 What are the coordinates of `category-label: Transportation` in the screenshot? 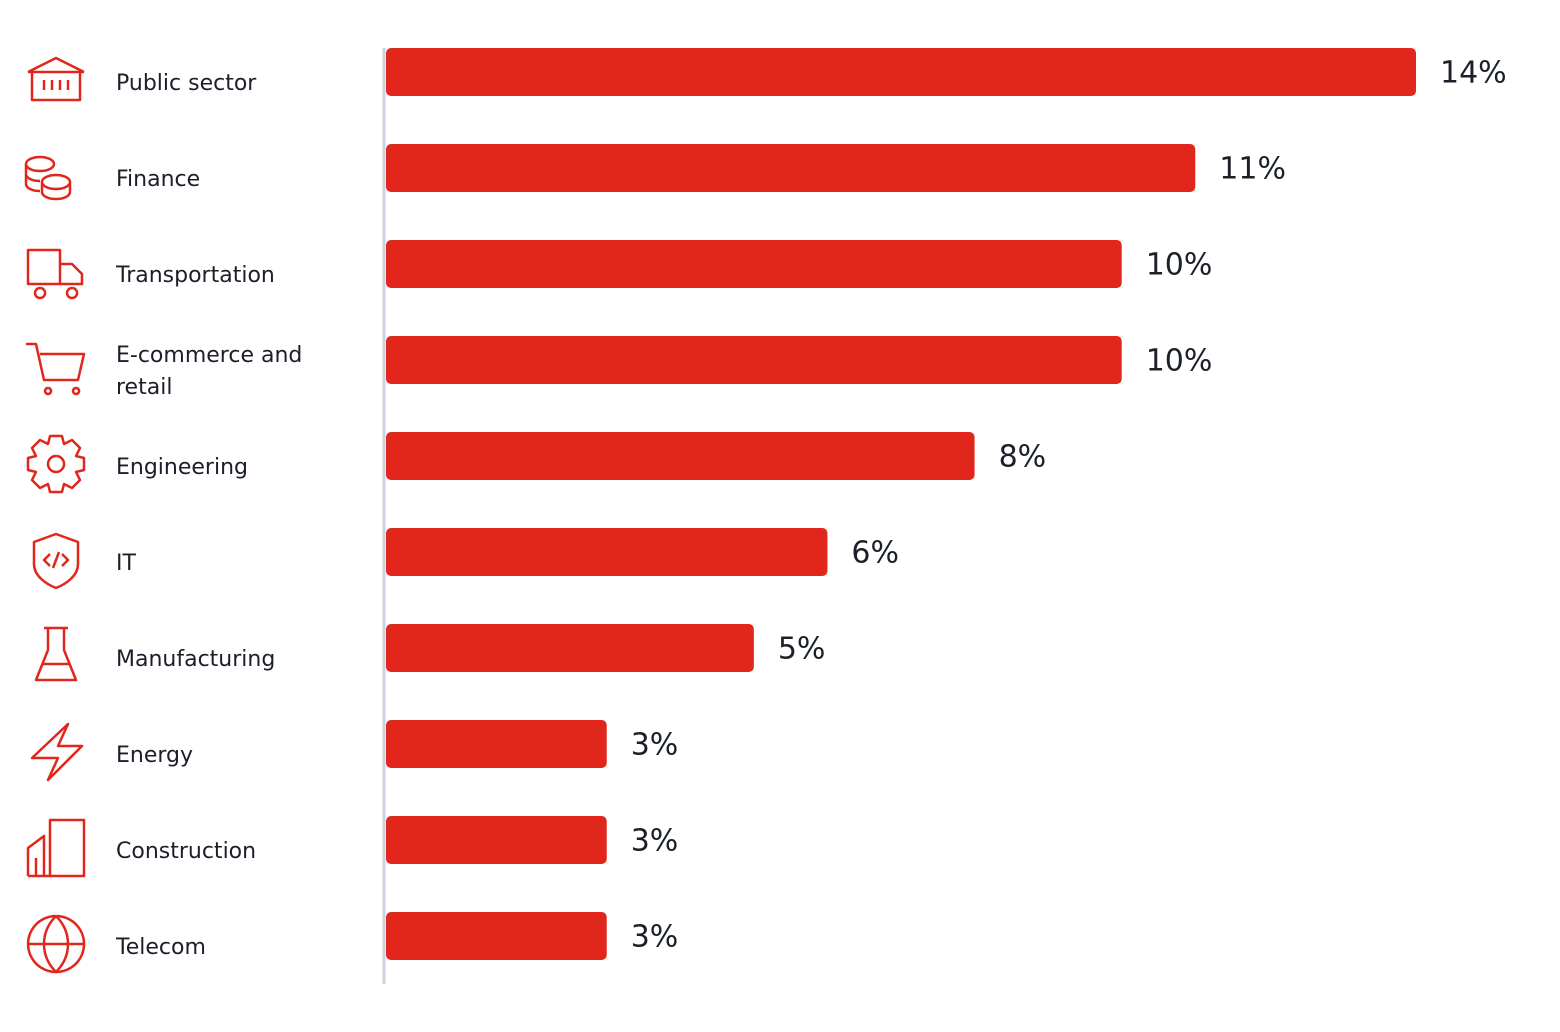 It's located at (195, 275).